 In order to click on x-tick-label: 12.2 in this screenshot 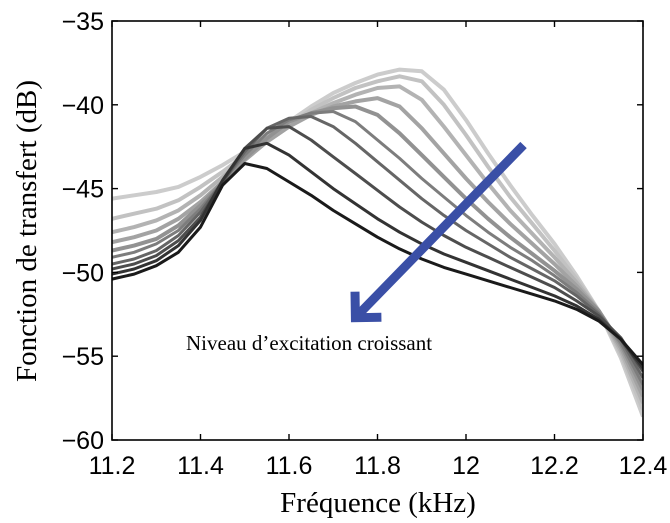, I will do `click(554, 466)`.